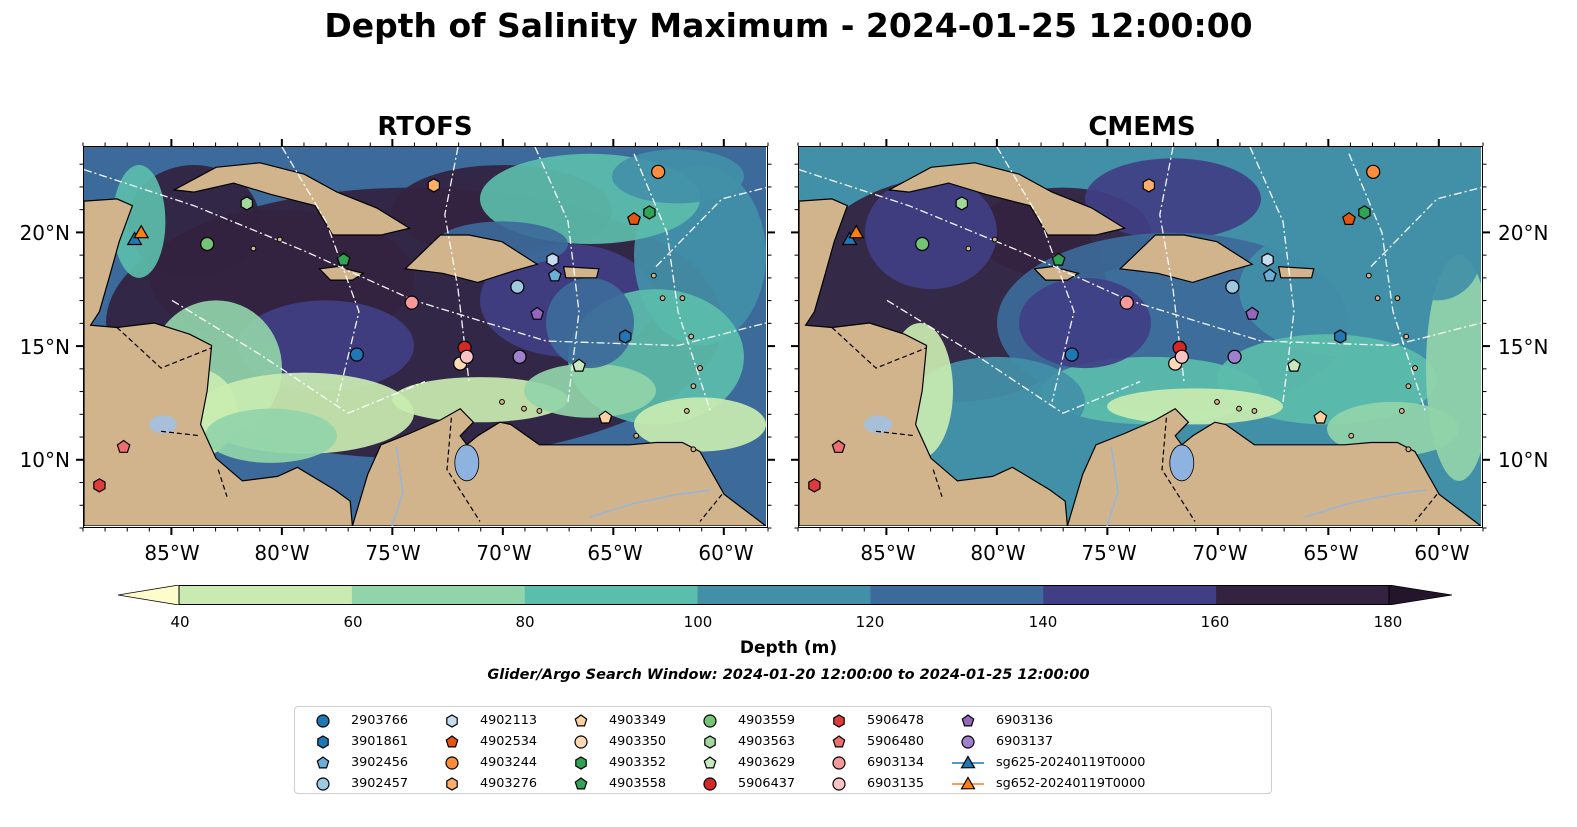  Describe the element at coordinates (508, 762) in the screenshot. I see `legend-label: 4903244` at that location.